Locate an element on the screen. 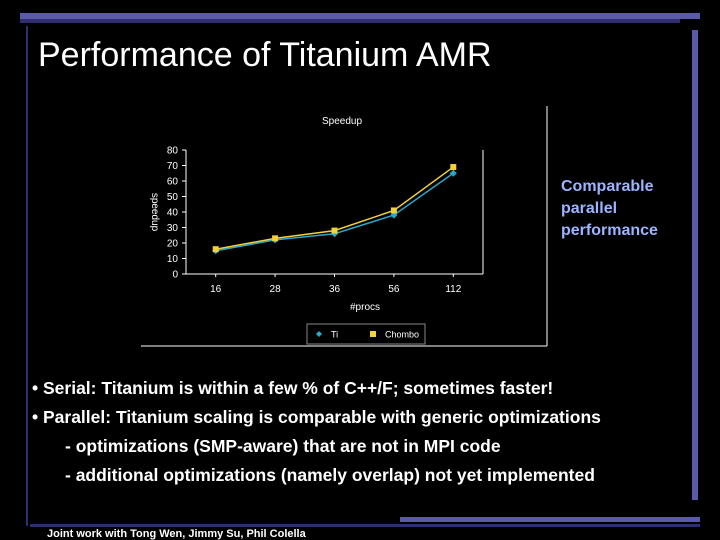 Image resolution: width=720 pixels, height=540 pixels. legend-marker-ti is located at coordinates (319, 334).